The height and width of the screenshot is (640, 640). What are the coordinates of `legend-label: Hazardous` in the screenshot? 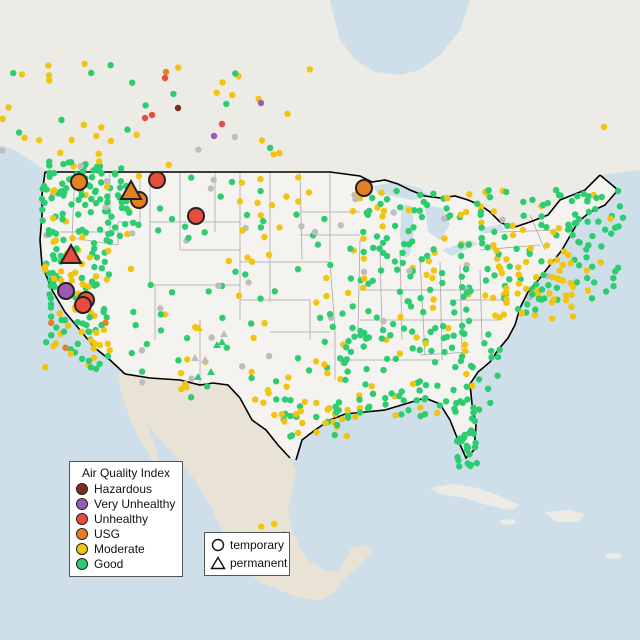 It's located at (123, 489).